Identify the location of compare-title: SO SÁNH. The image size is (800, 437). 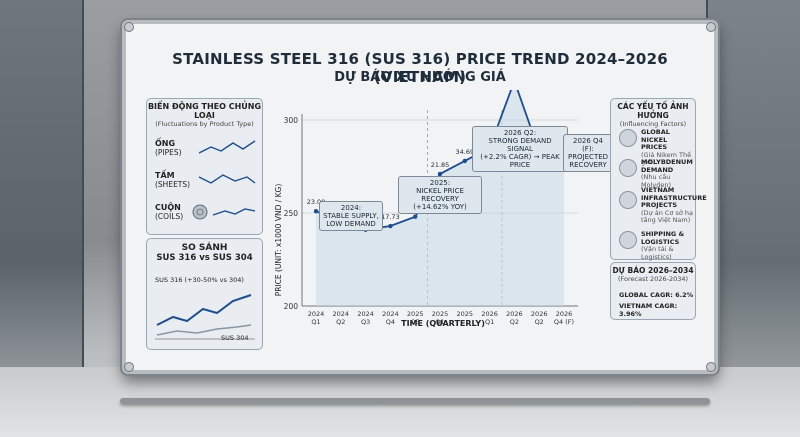
(204, 248).